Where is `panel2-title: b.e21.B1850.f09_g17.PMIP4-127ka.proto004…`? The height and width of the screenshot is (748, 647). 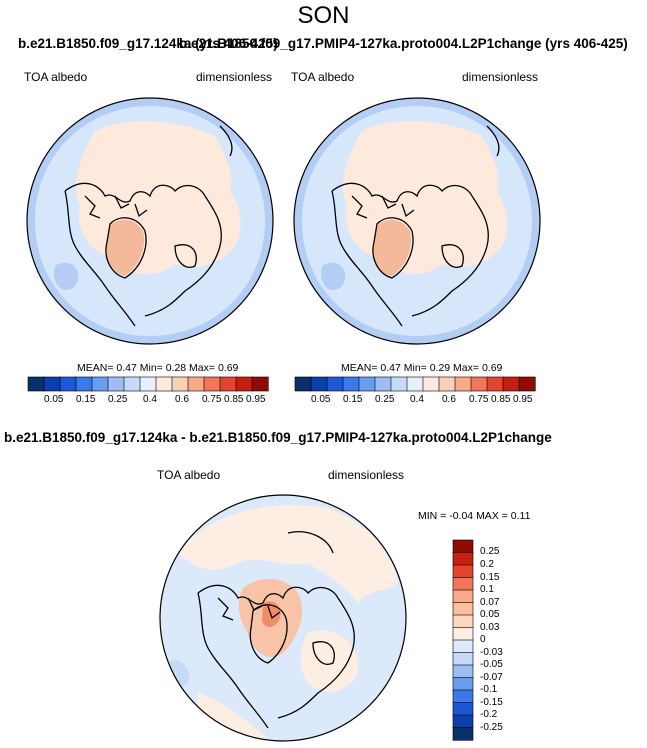
panel2-title: b.e21.B1850.f09_g17.PMIP4-127ka.proto004… is located at coordinates (403, 43).